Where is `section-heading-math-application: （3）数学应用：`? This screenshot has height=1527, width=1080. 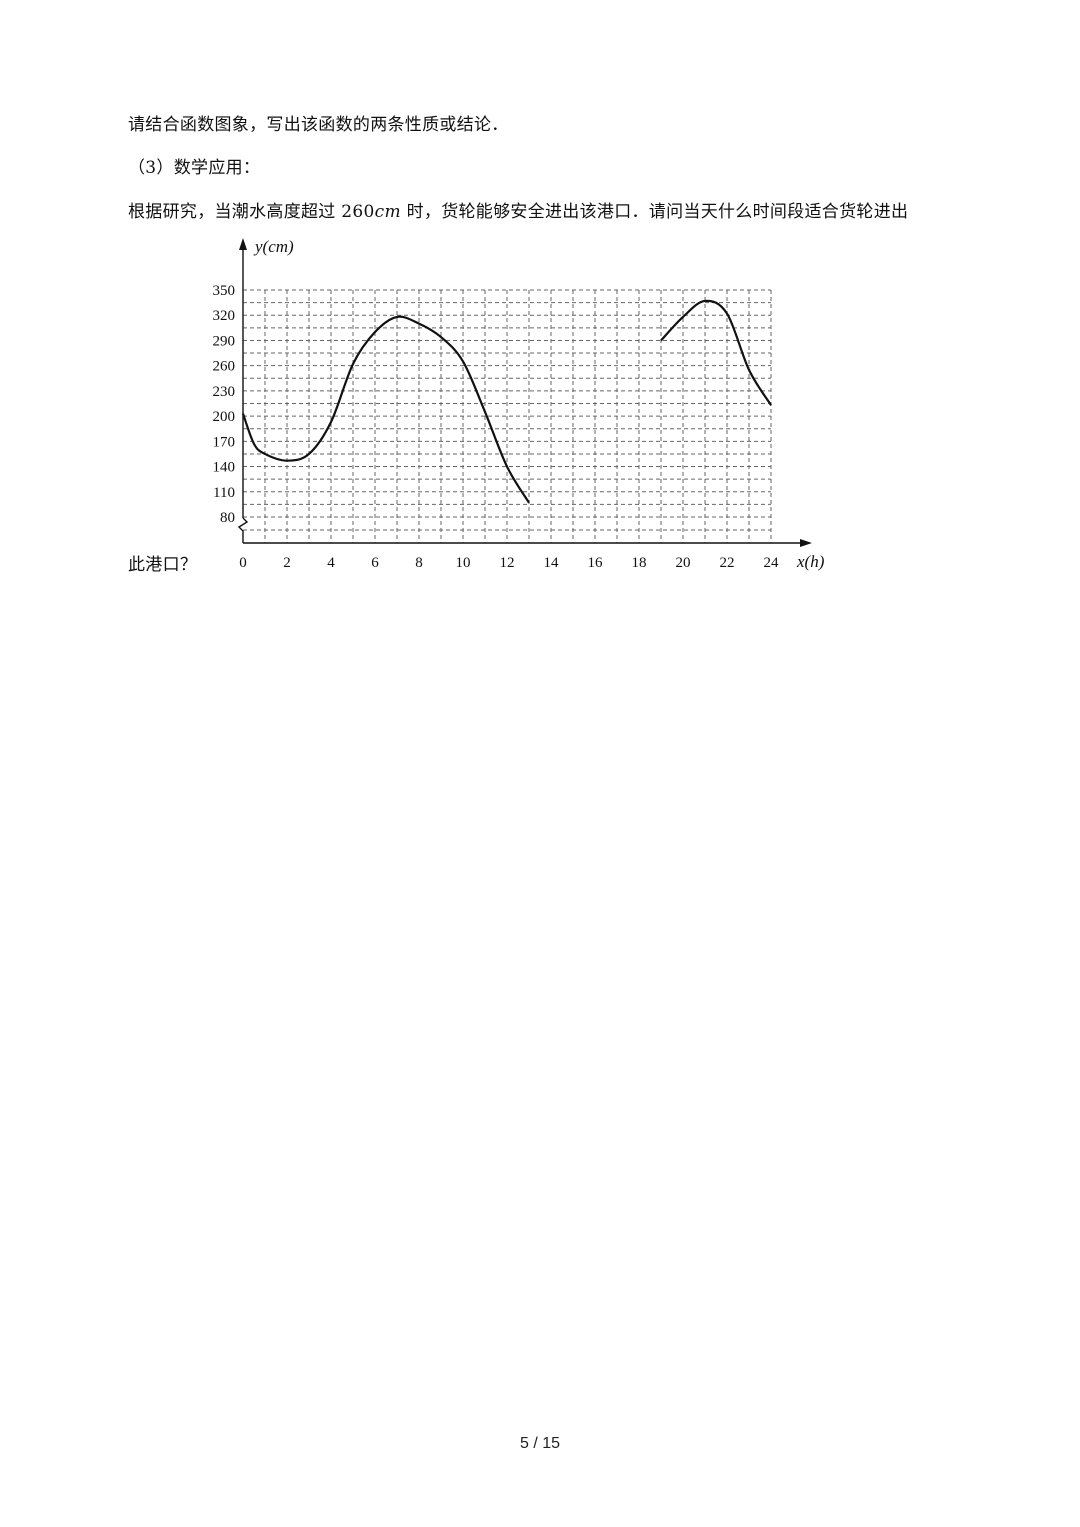 section-heading-math-application: （3）数学应用： is located at coordinates (194, 168).